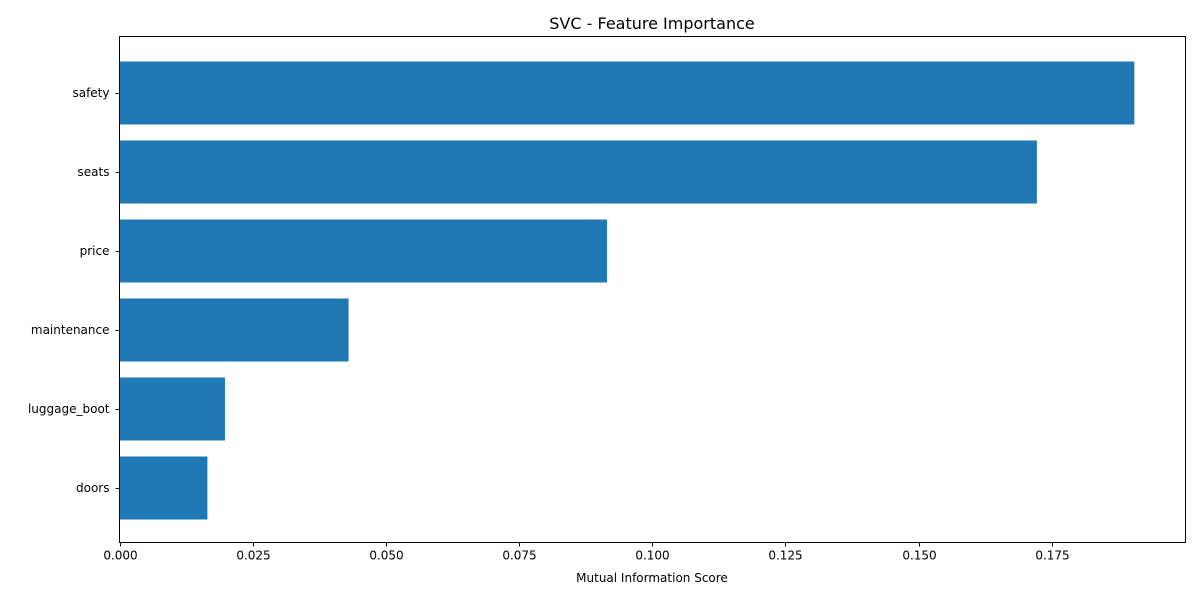  Describe the element at coordinates (94, 172) in the screenshot. I see `y-tick-label: seats` at that location.